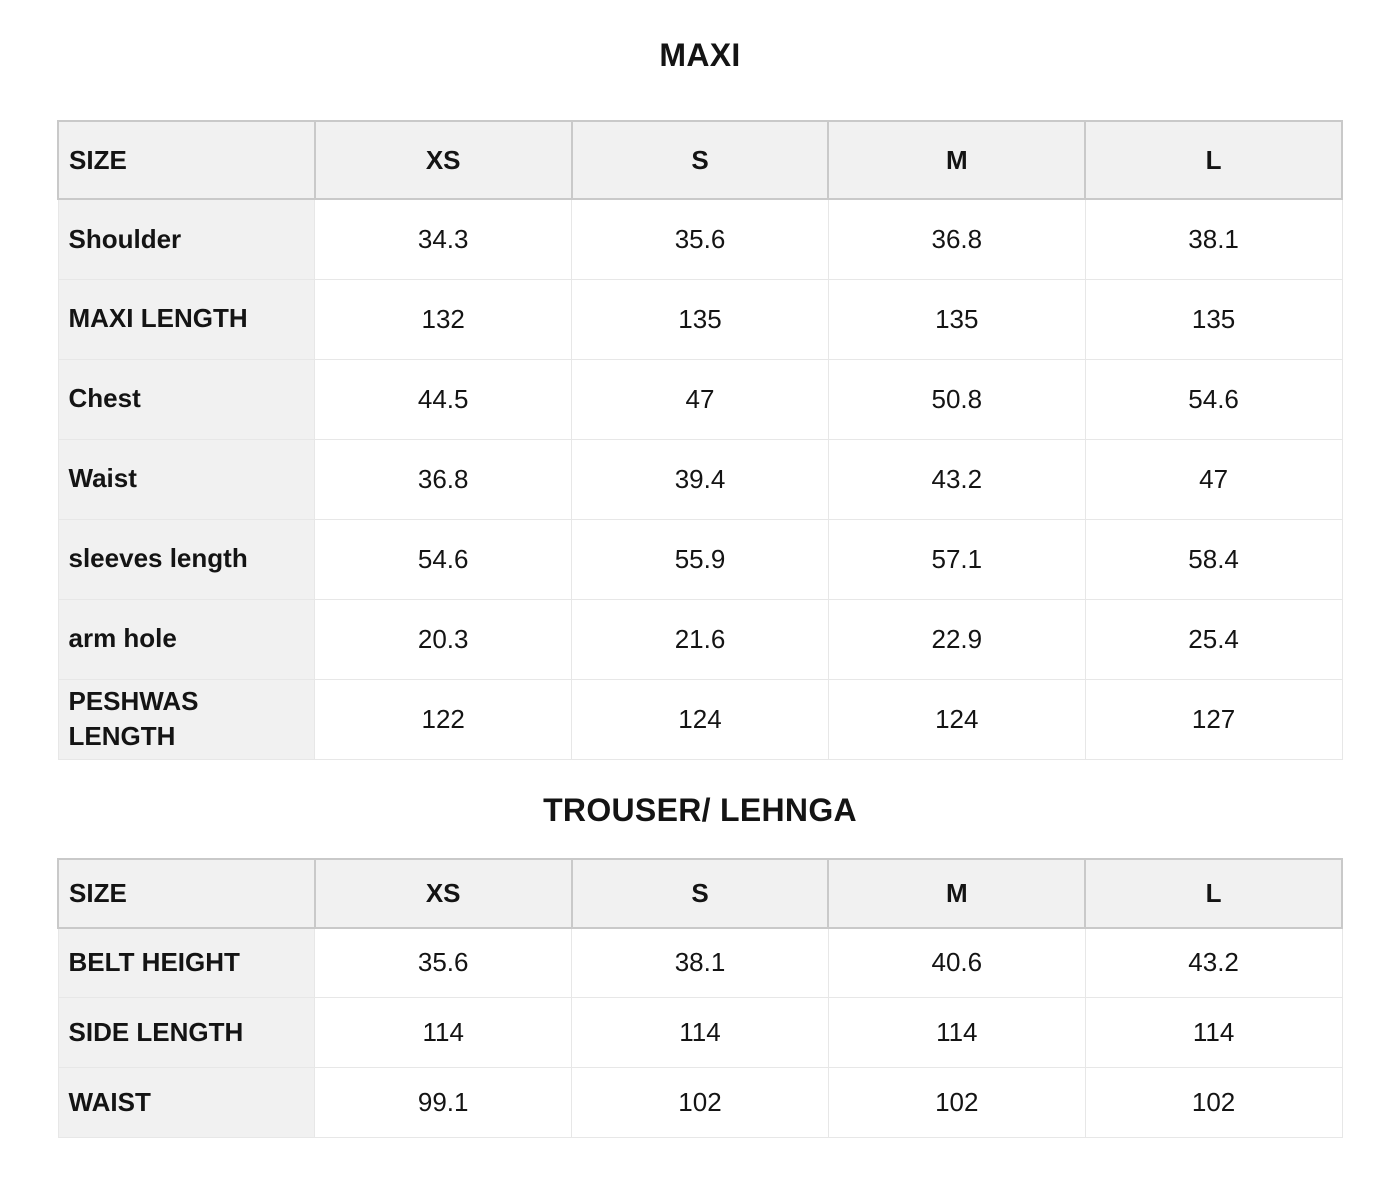  I want to click on table-row: BELT HEIGHT 35.6 38.1 40.6 43.2, so click(700, 962).